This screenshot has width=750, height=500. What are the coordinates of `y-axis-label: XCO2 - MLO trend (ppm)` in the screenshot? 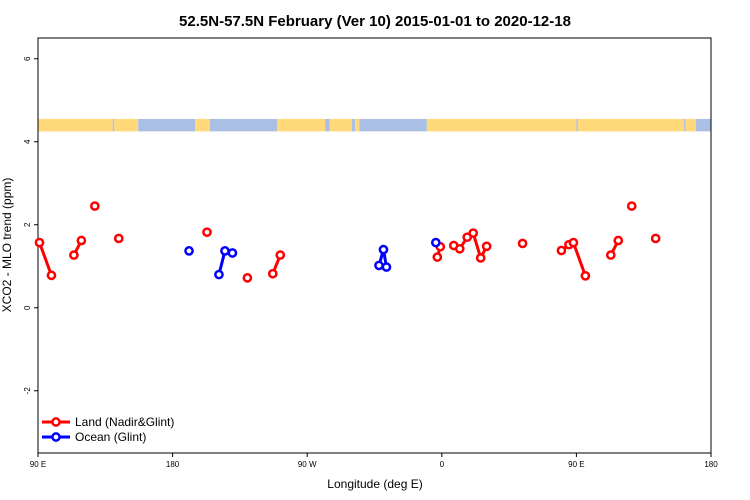 It's located at (7, 245).